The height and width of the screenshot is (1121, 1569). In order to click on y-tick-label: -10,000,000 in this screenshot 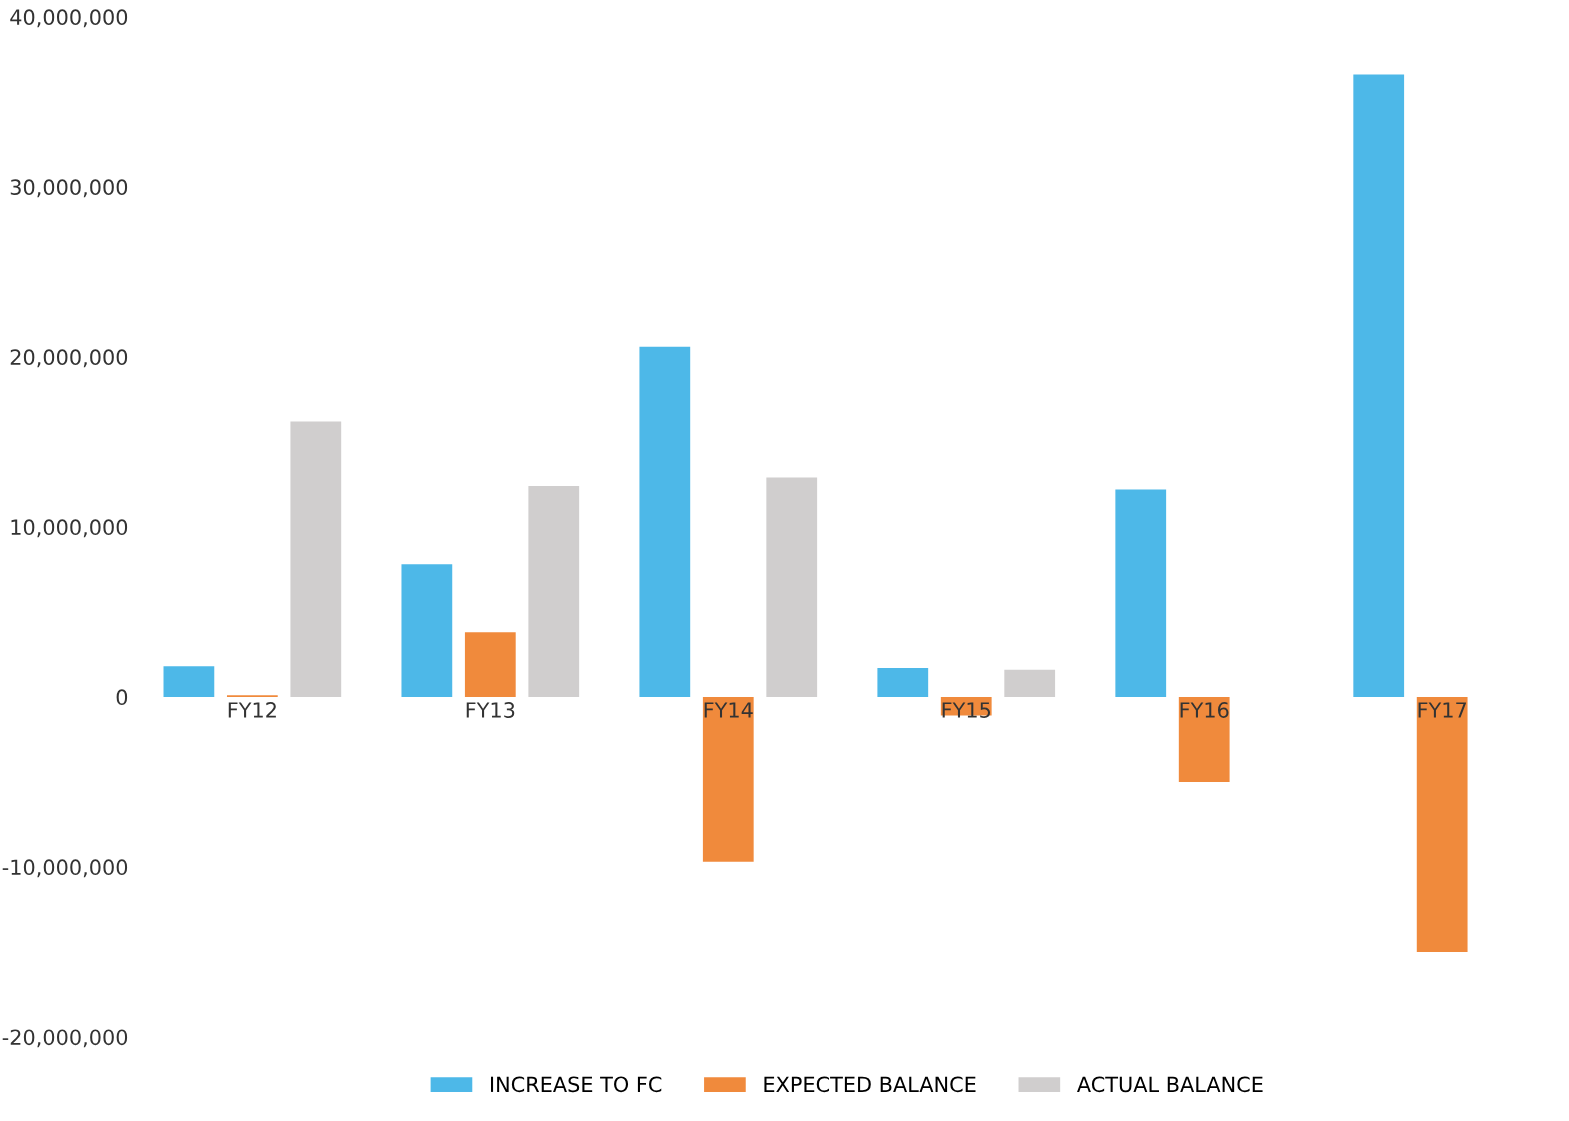, I will do `click(65, 868)`.